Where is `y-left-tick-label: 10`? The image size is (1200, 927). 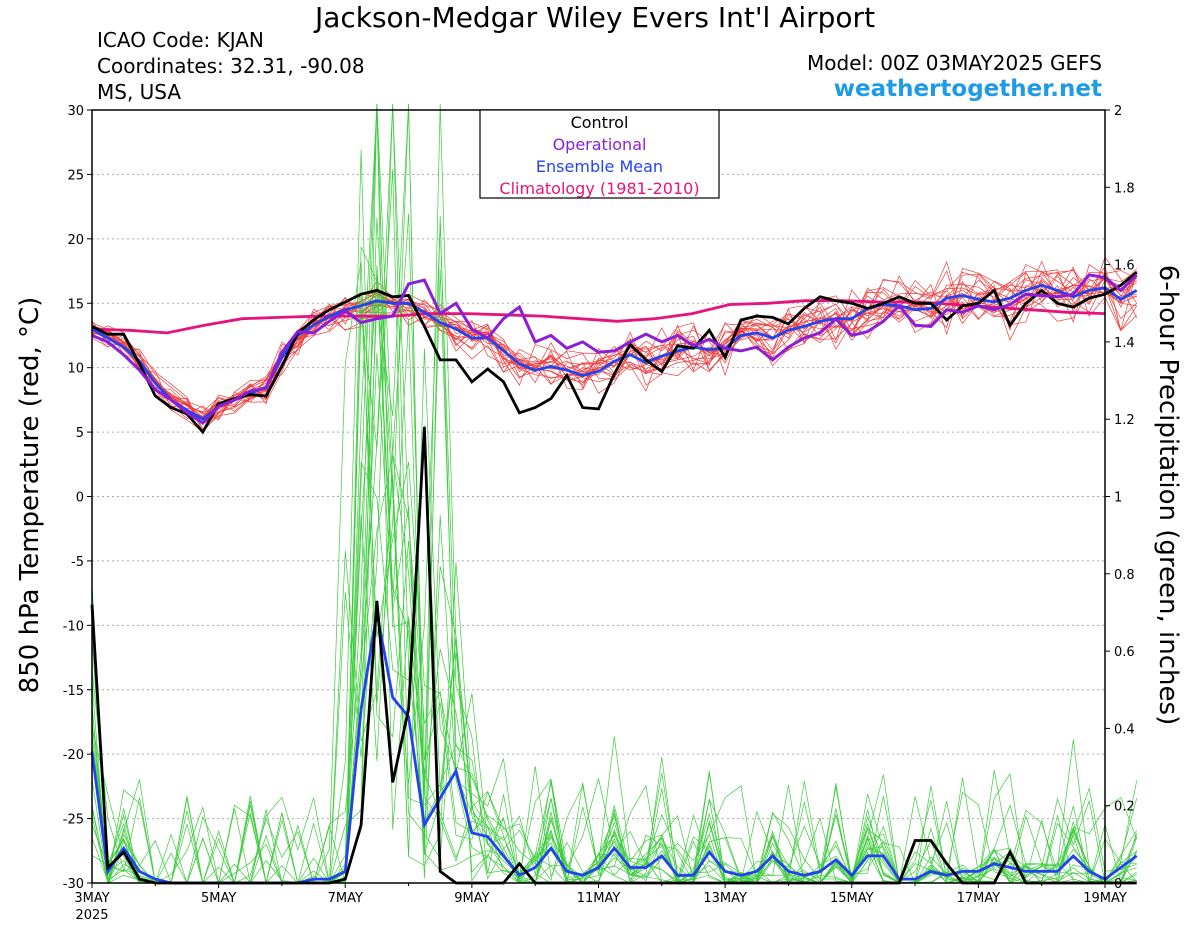
y-left-tick-label: 10 is located at coordinates (75, 369).